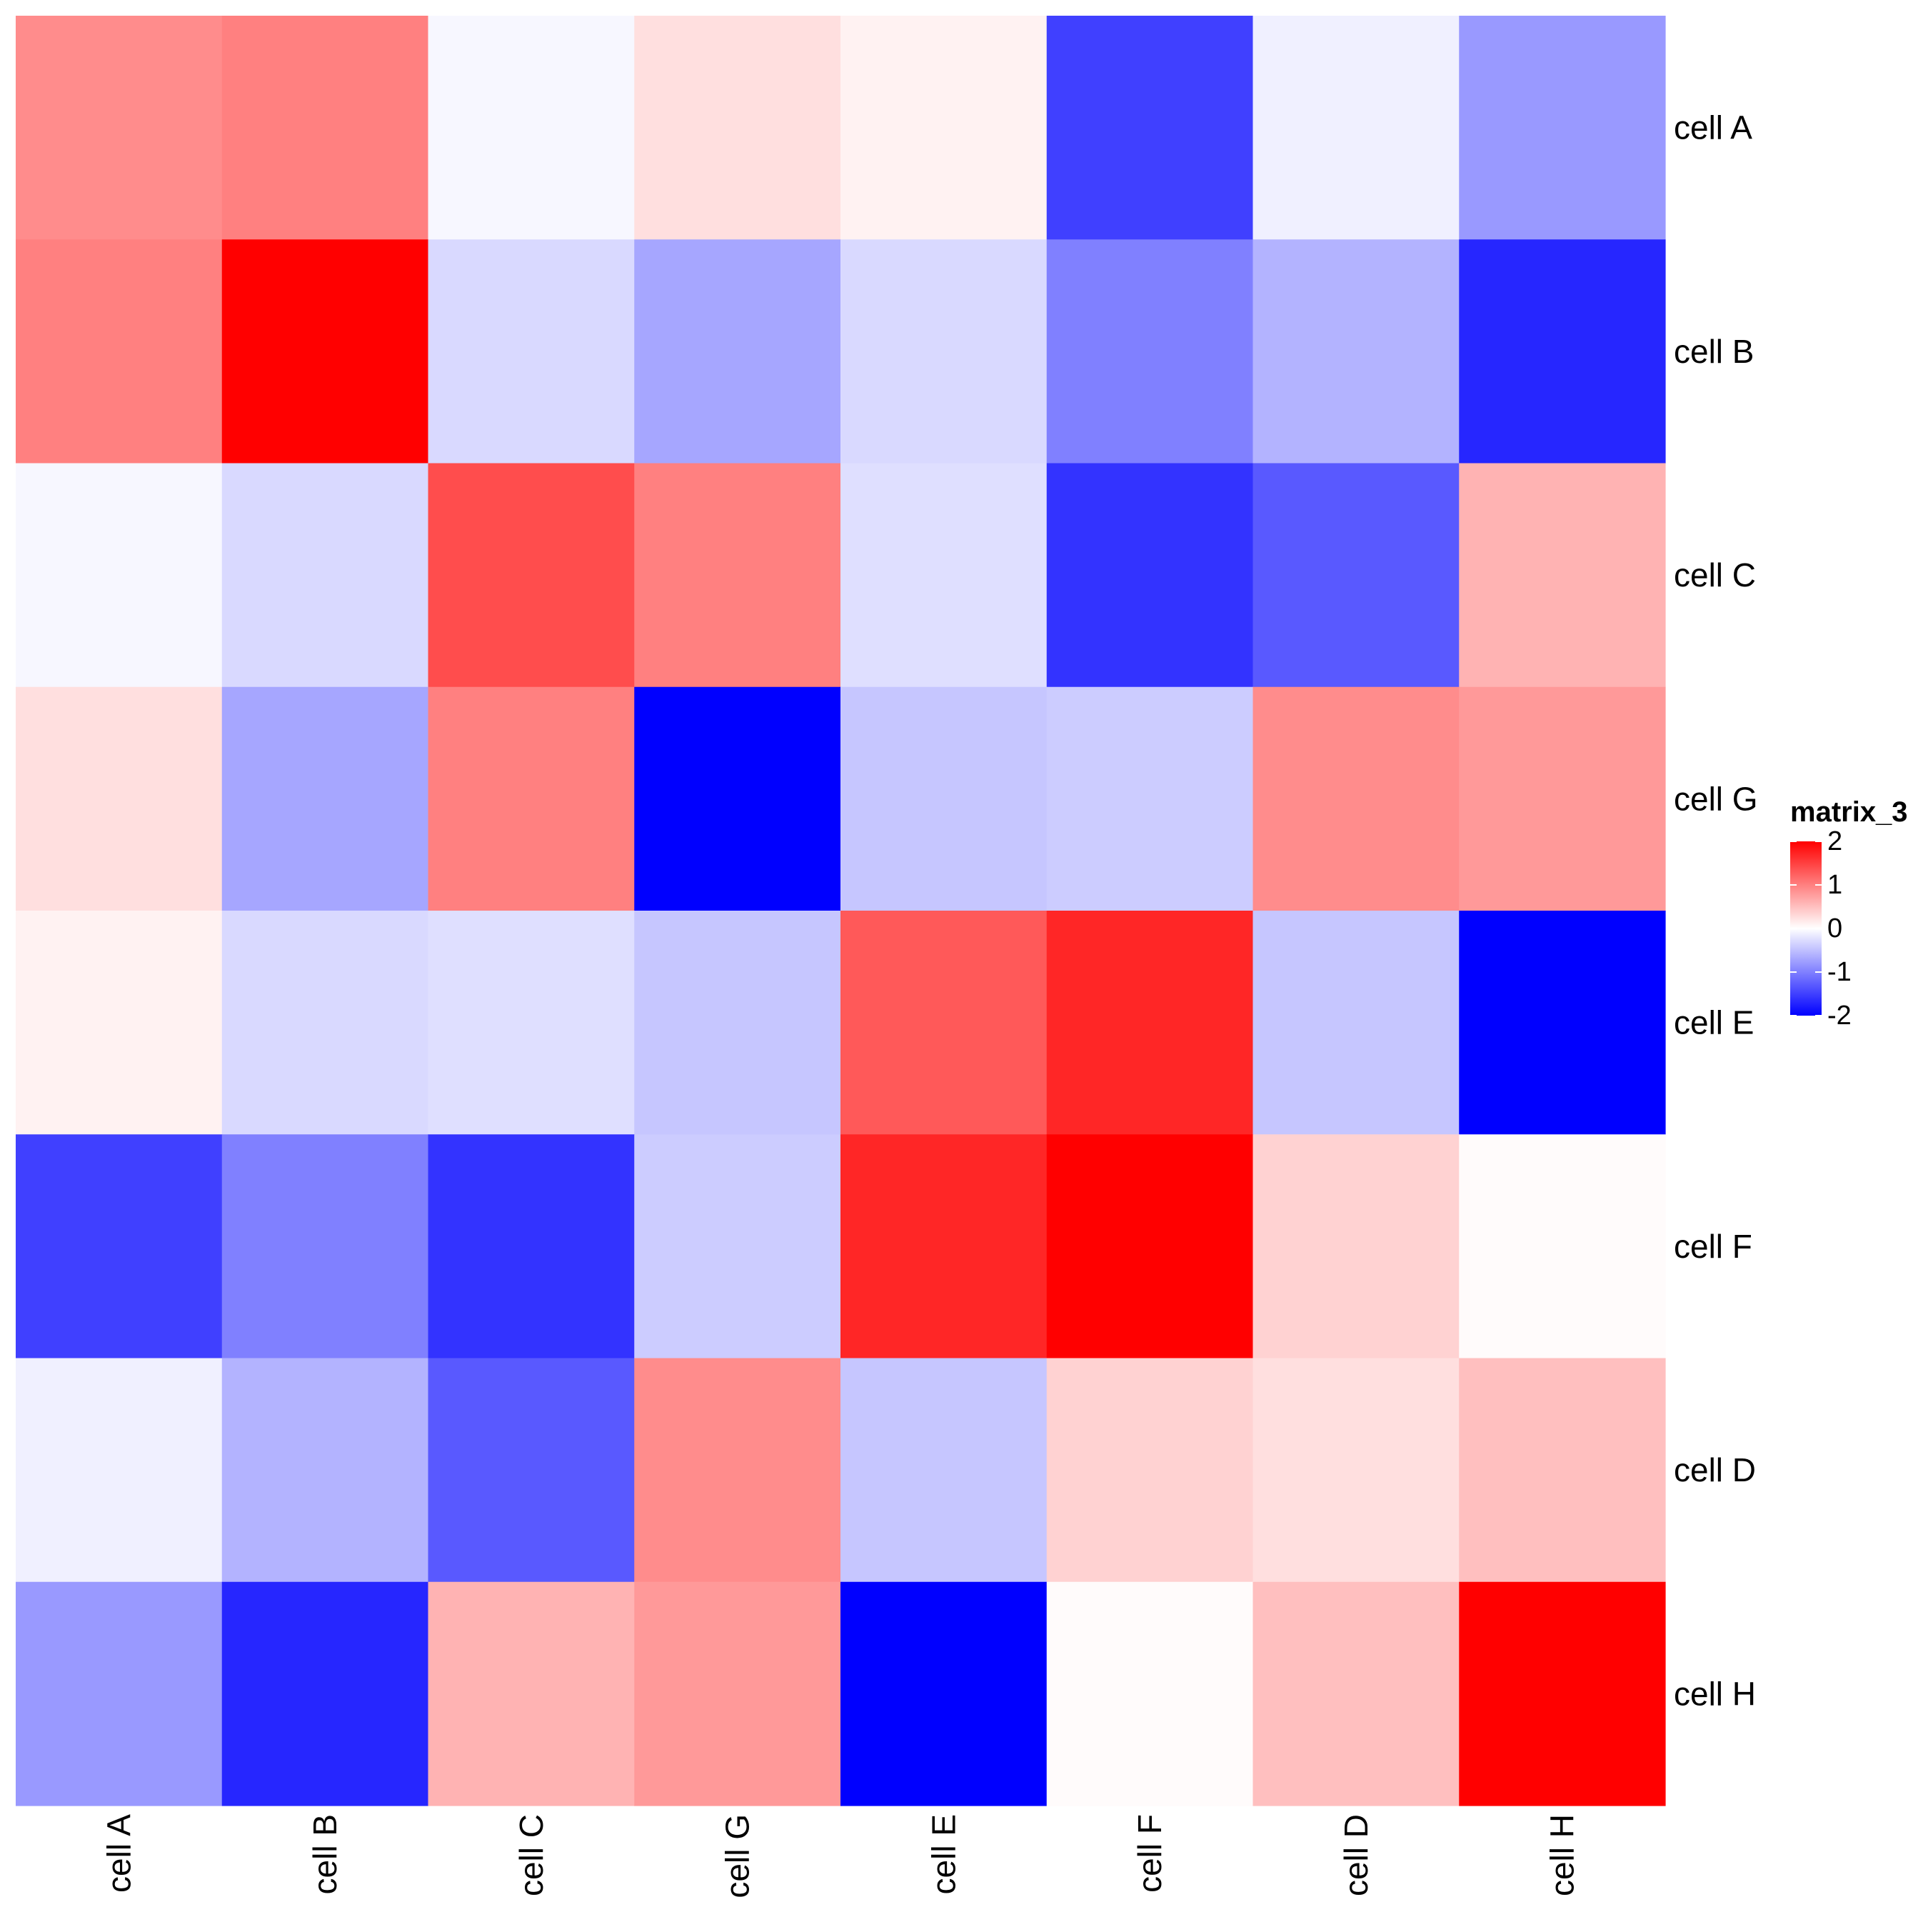 The width and height of the screenshot is (1928, 1932). Describe the element at coordinates (1834, 885) in the screenshot. I see `legend-tick-label: 1` at that location.